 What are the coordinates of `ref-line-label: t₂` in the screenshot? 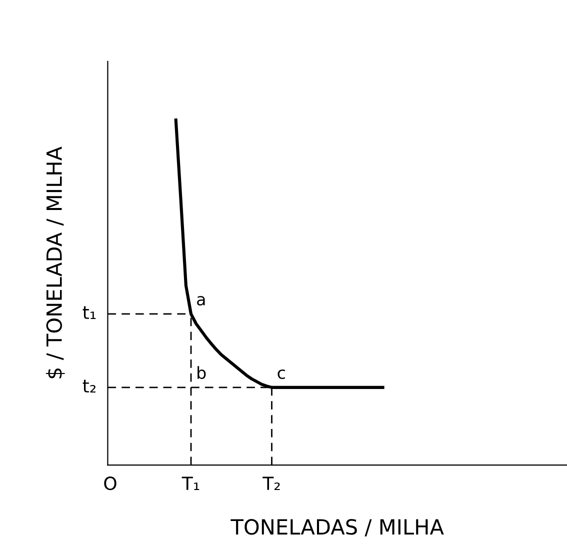 It's located at (89, 386).